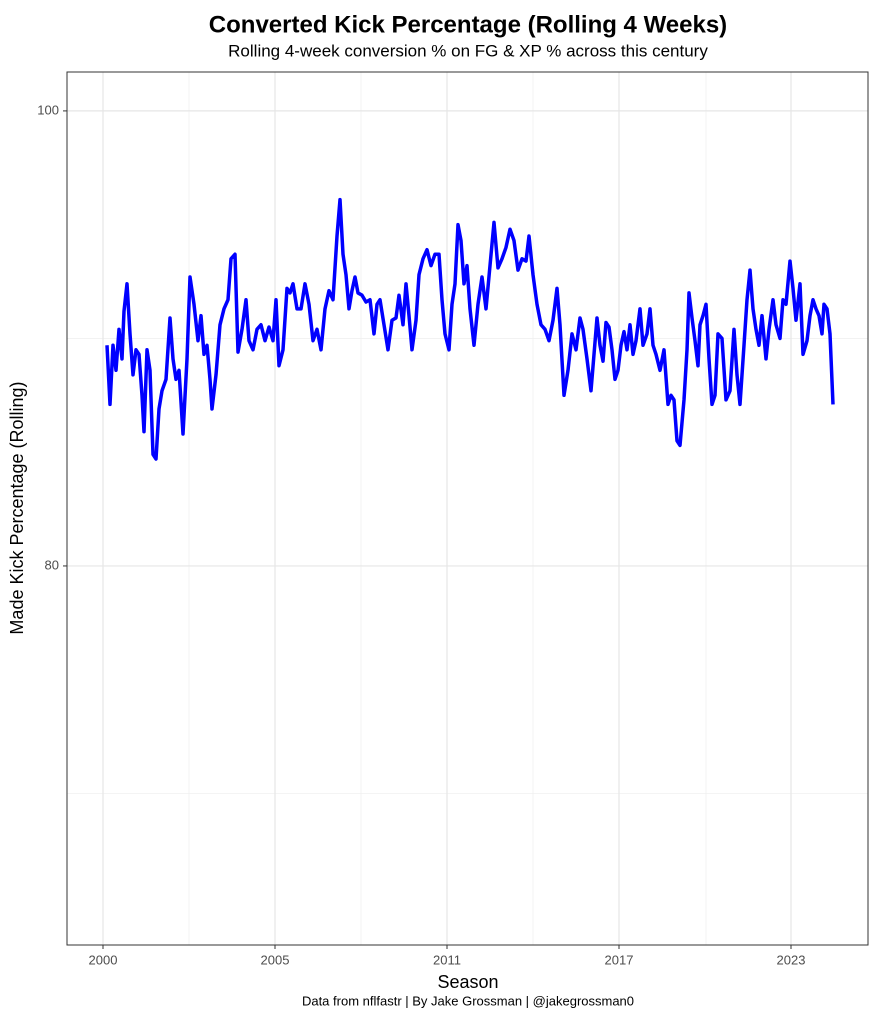 The image size is (879, 1028). I want to click on x-tick-label: 2011, so click(447, 959).